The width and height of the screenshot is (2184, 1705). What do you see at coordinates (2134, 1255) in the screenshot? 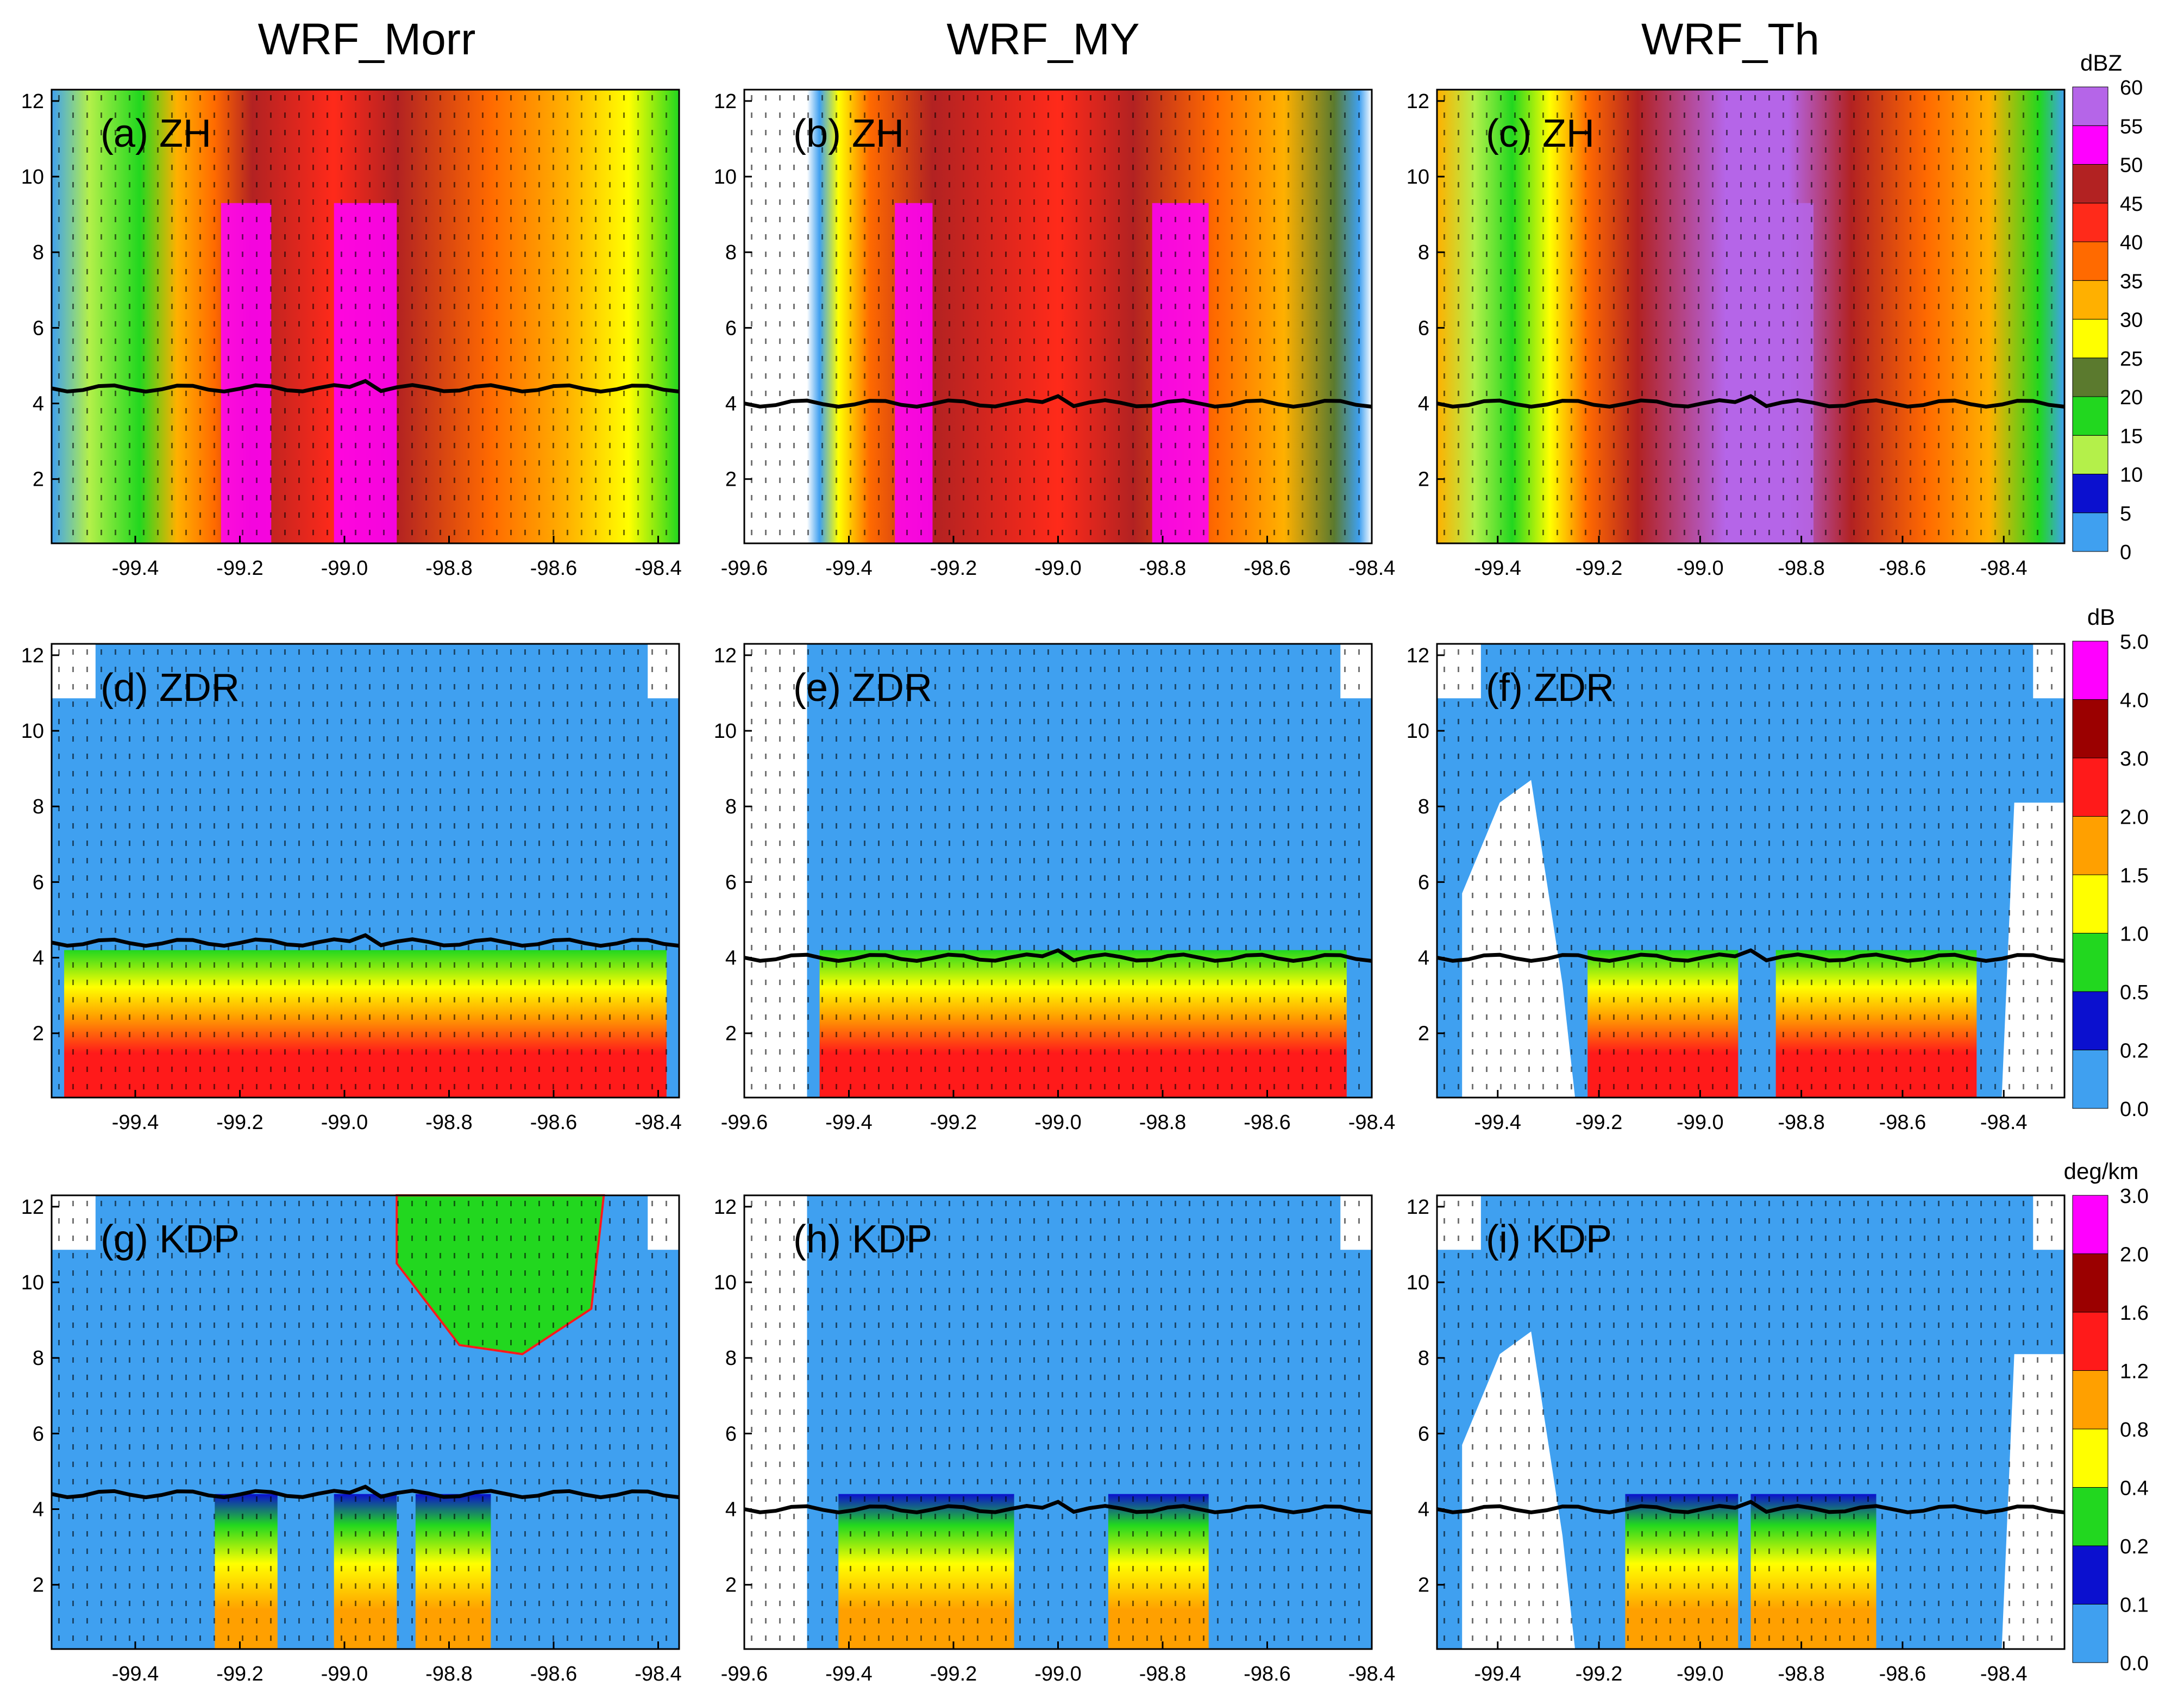
I see `colorbar-tick-label: 2.0` at bounding box center [2134, 1255].